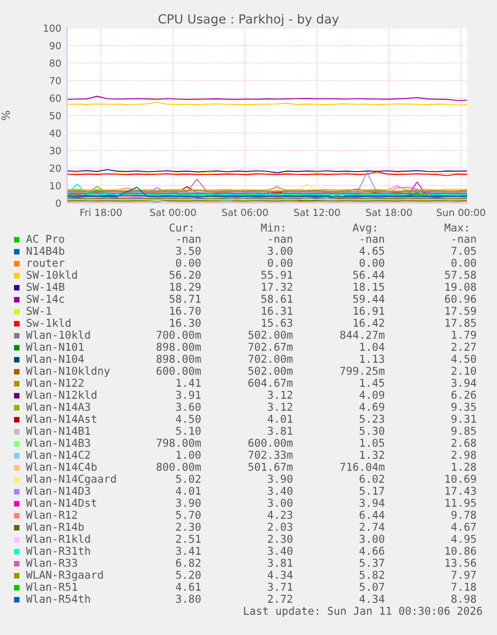  What do you see at coordinates (280, 262) in the screenshot?
I see `text: 0.00` at bounding box center [280, 262].